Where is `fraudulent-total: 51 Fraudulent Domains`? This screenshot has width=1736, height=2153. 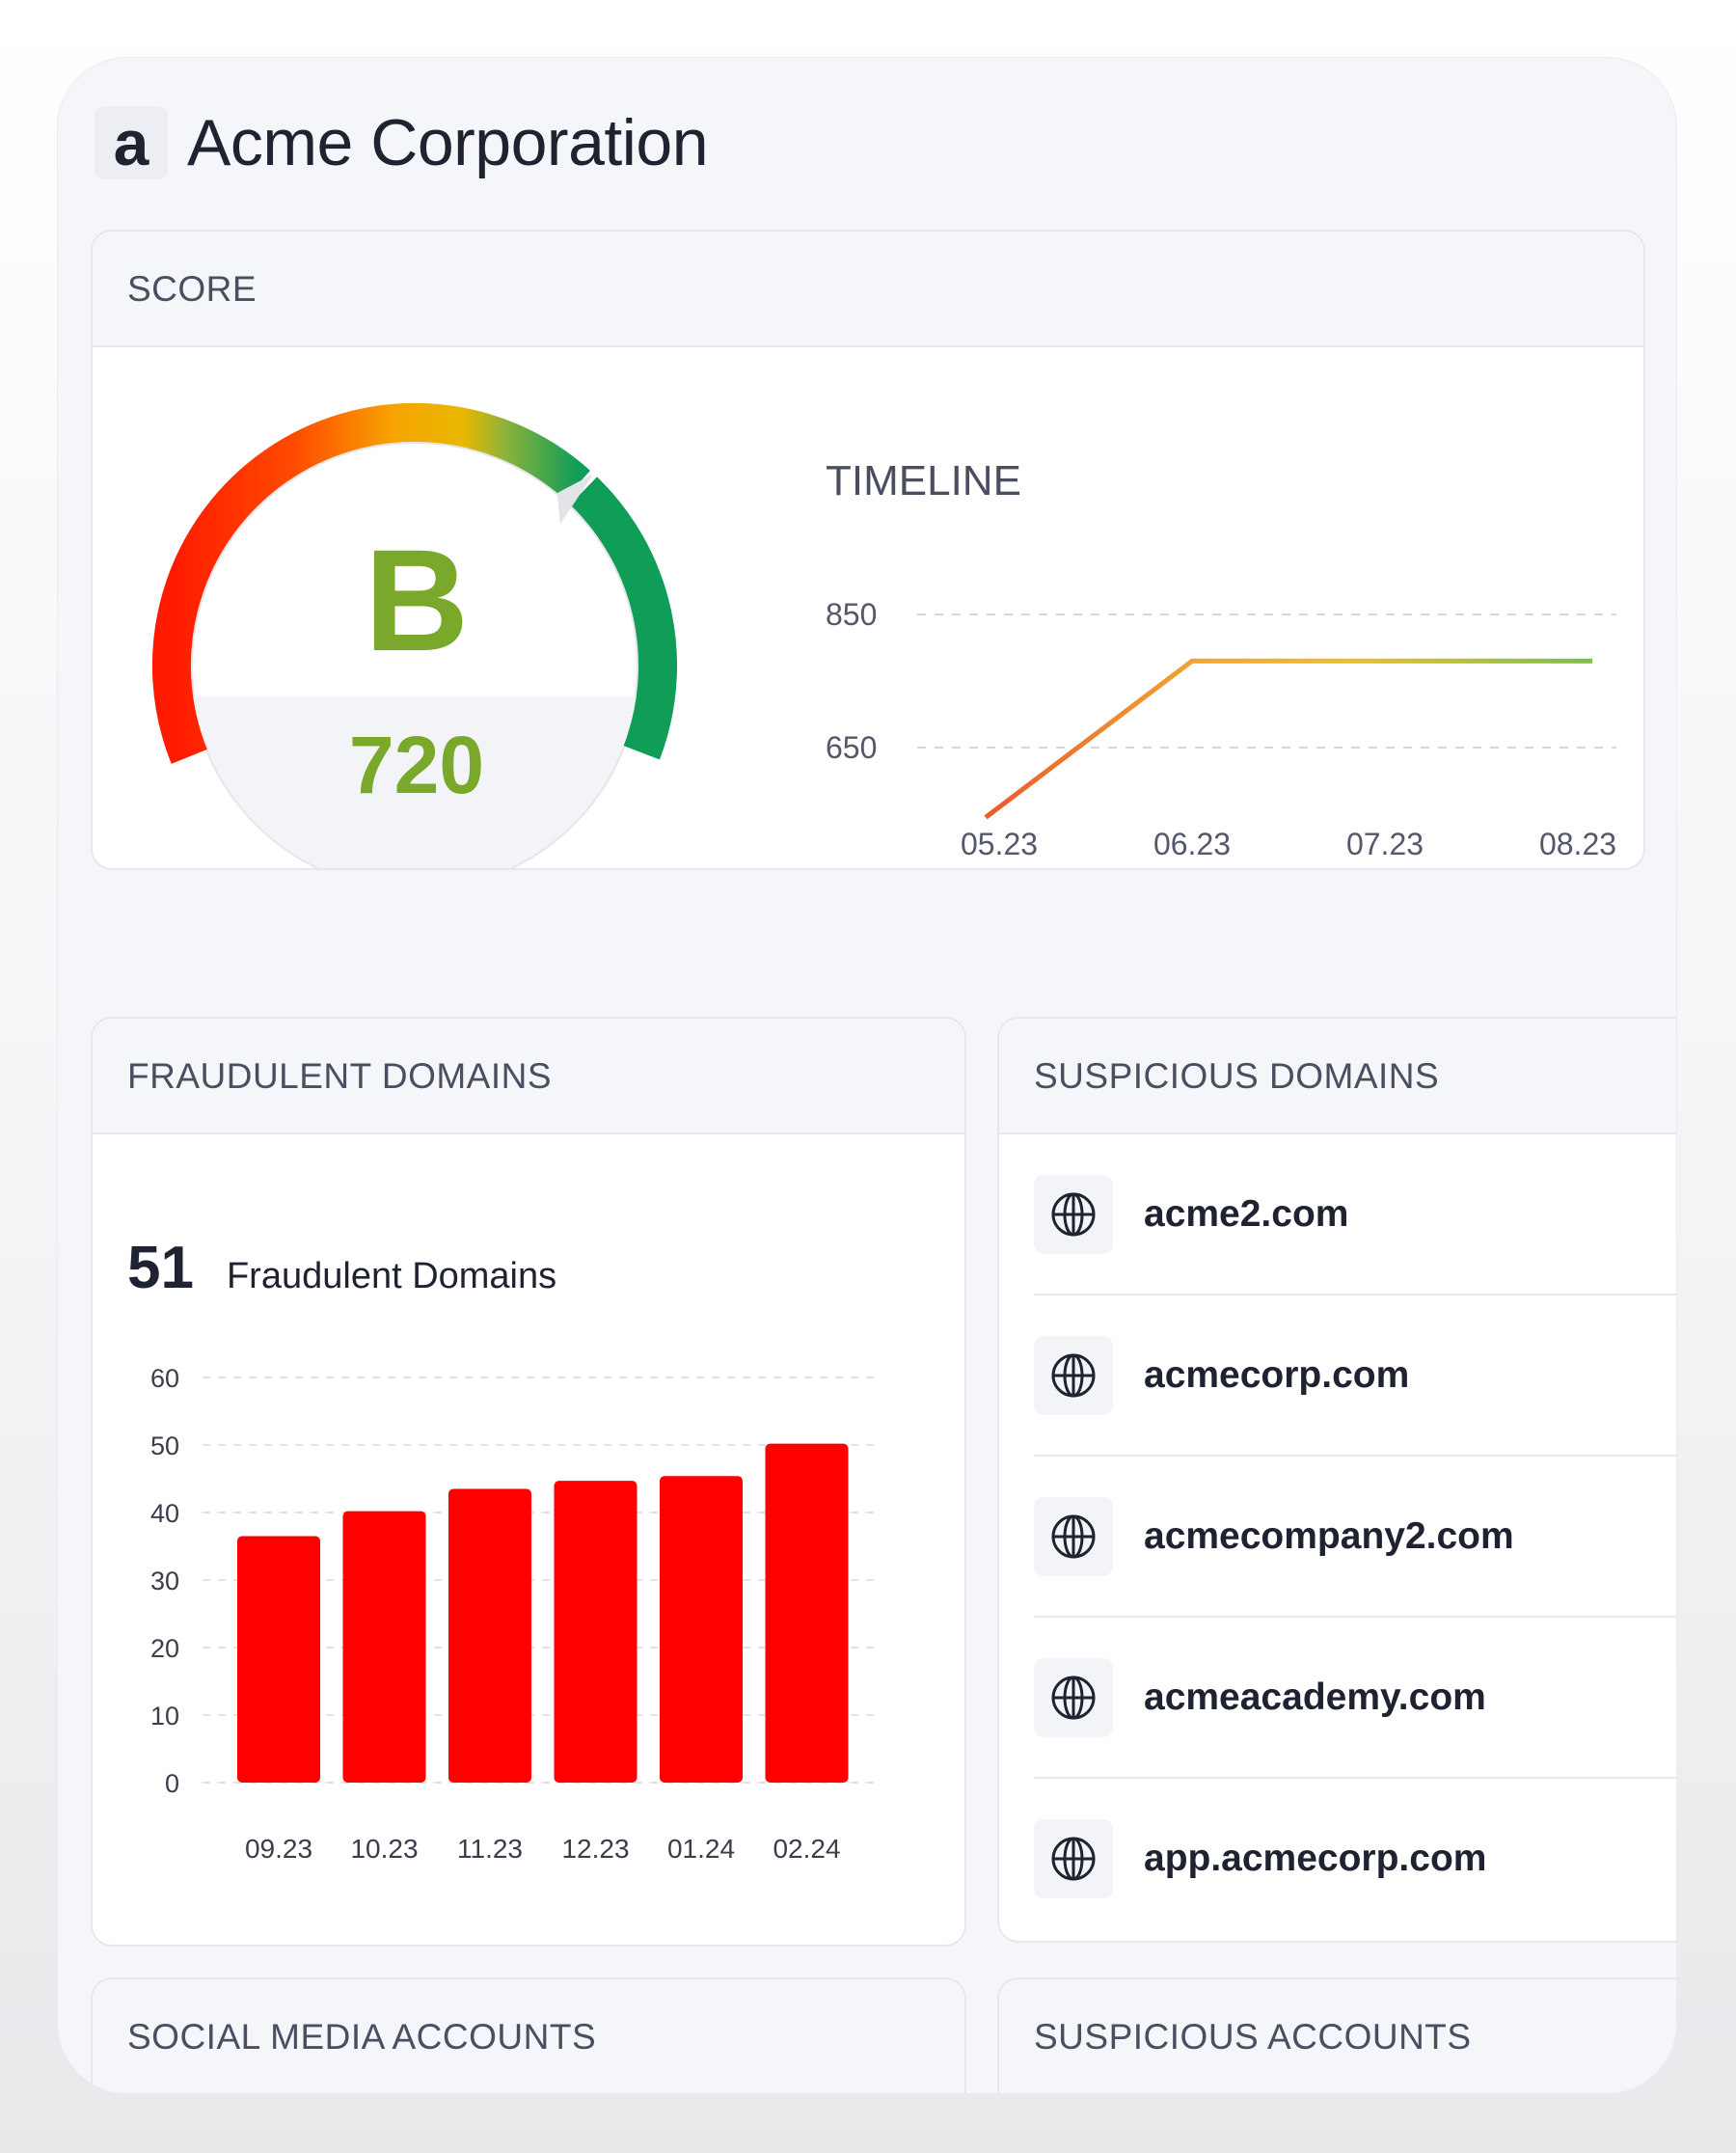
fraudulent-total: 51 Fraudulent Domains is located at coordinates (342, 1268).